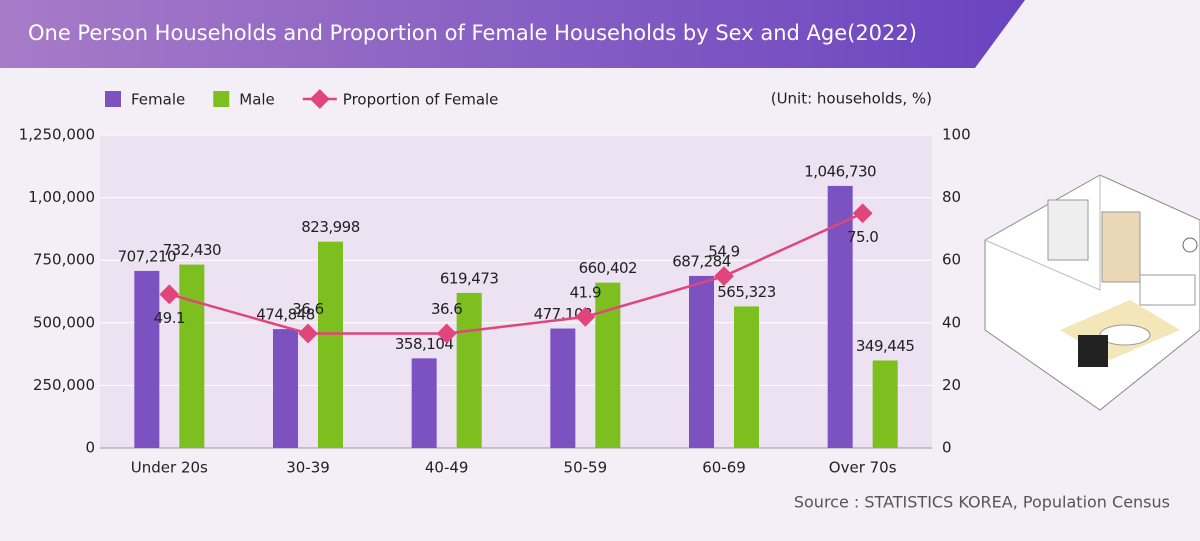 The image size is (1200, 541). What do you see at coordinates (257, 100) in the screenshot?
I see `legend-label: Male` at bounding box center [257, 100].